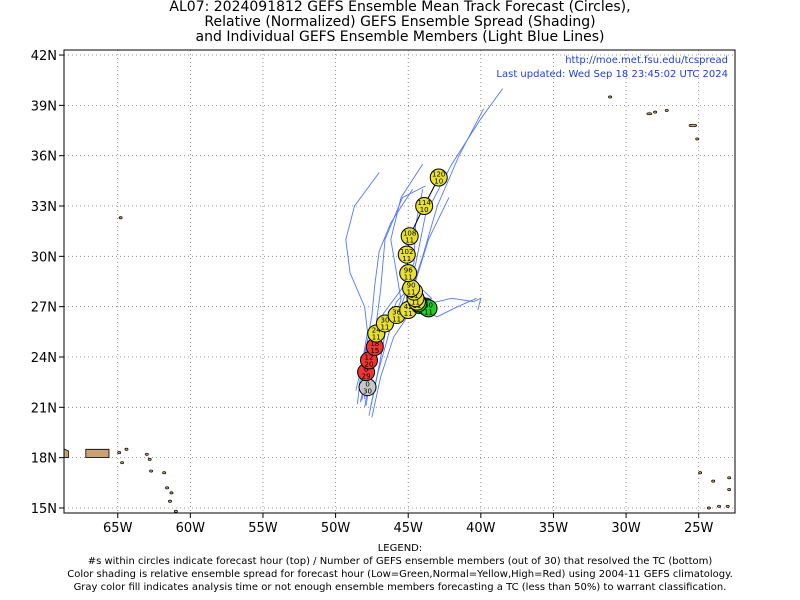  I want to click on forecast-hour-label: 0, so click(367, 384).